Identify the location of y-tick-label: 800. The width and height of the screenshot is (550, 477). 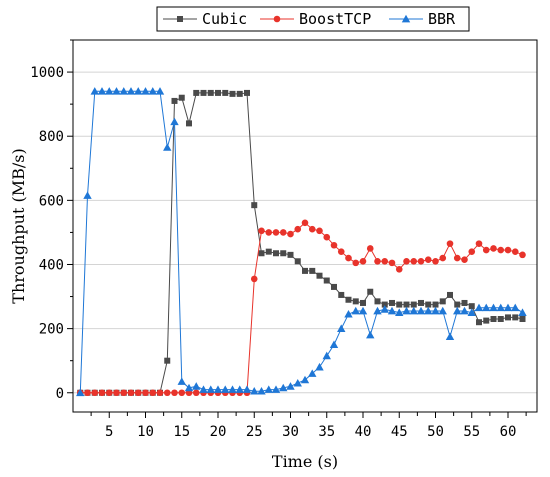
(51, 137).